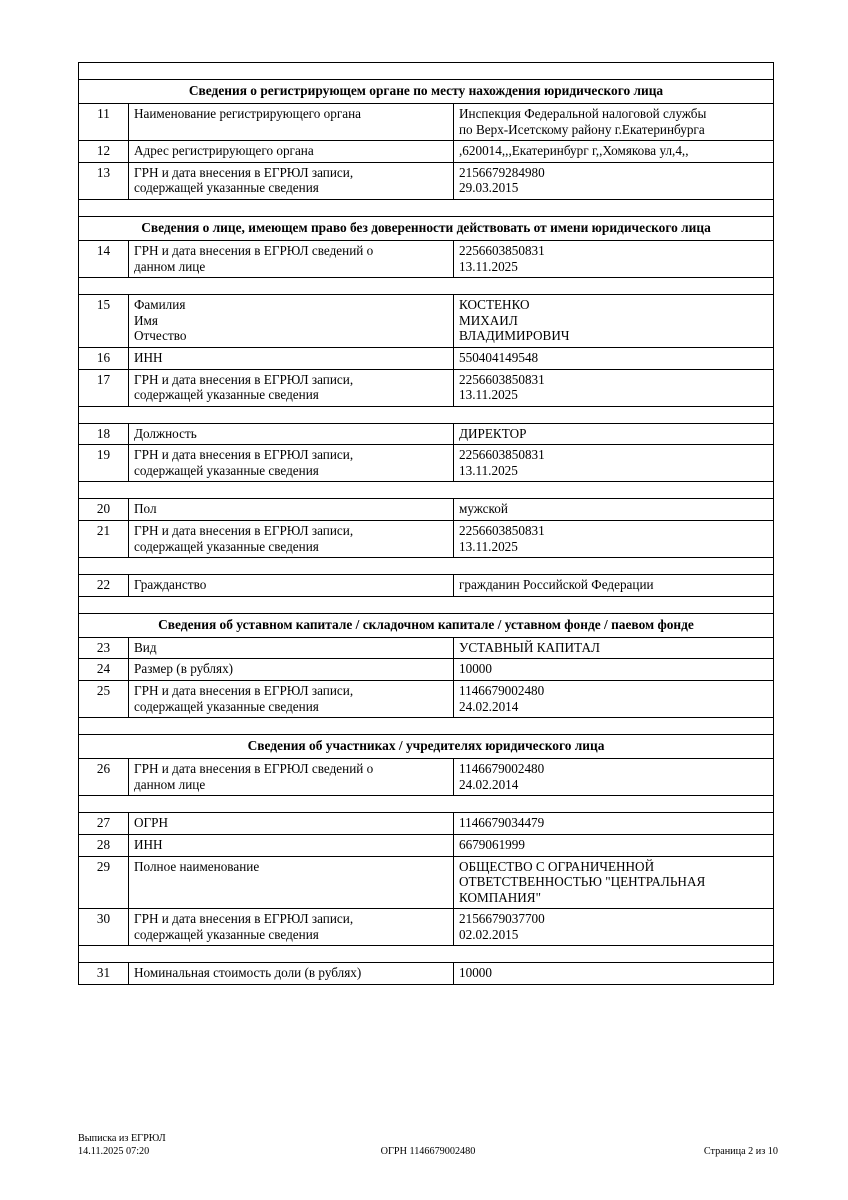 The width and height of the screenshot is (848, 1200). I want to click on row-number: 24, so click(103, 669).